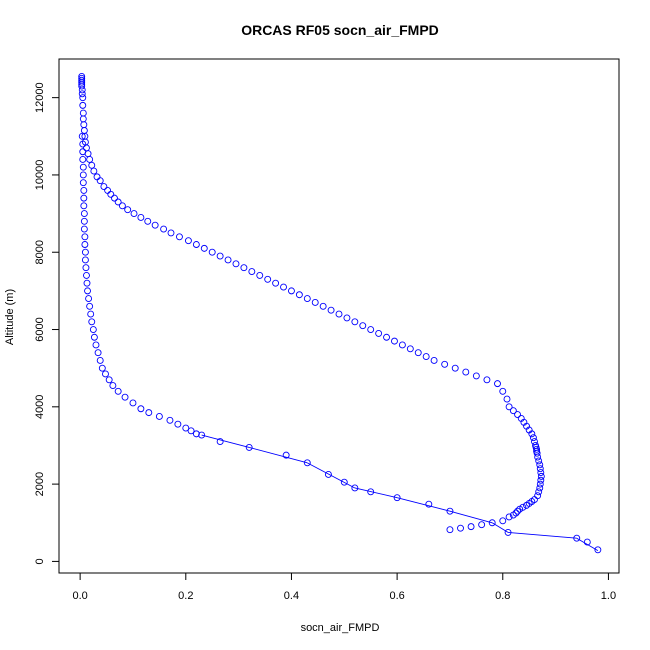  I want to click on y-axis-label: Altitude (m), so click(10, 317).